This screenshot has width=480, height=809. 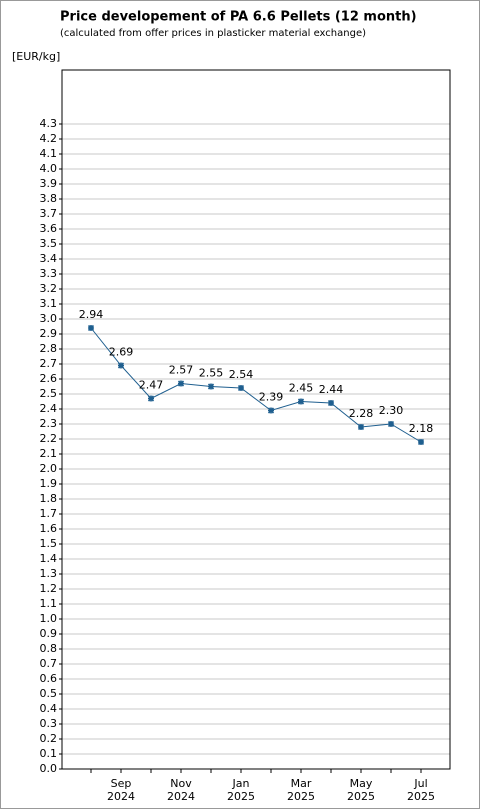 What do you see at coordinates (49, 693) in the screenshot?
I see `y-tick-label: 0.5` at bounding box center [49, 693].